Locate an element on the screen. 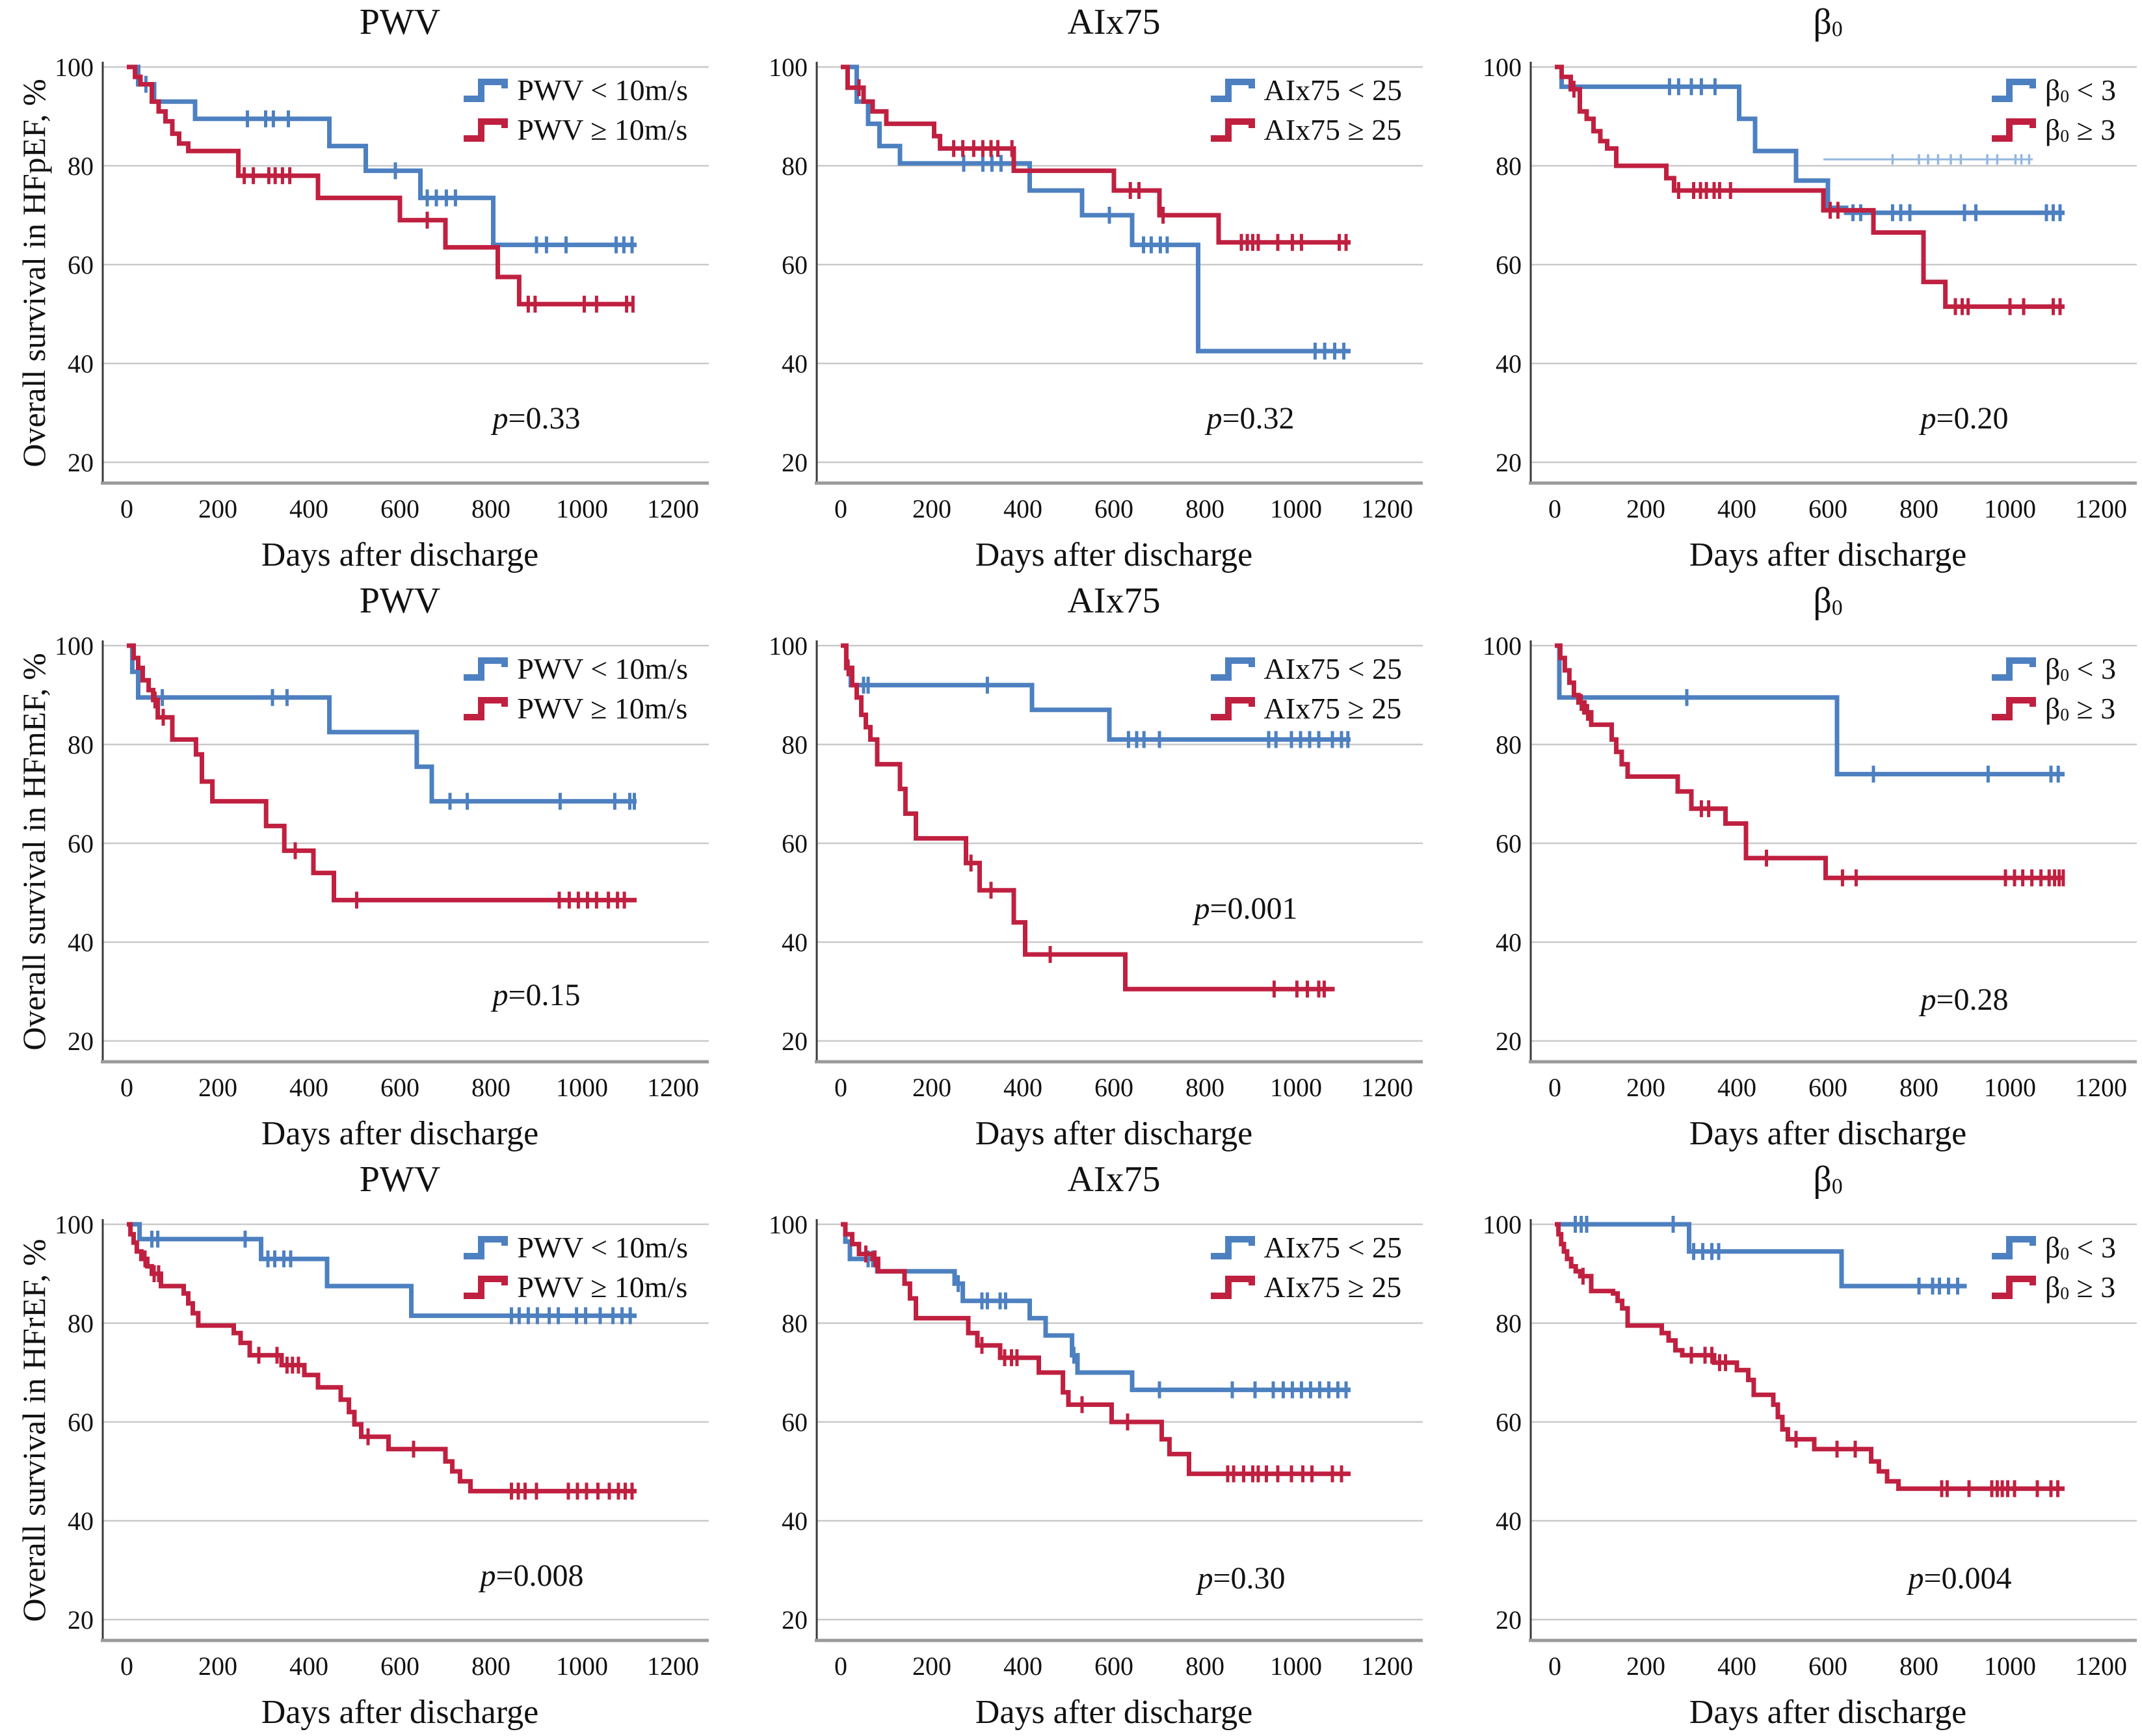  p-value-label: p=0.30 is located at coordinates (1241, 1578).